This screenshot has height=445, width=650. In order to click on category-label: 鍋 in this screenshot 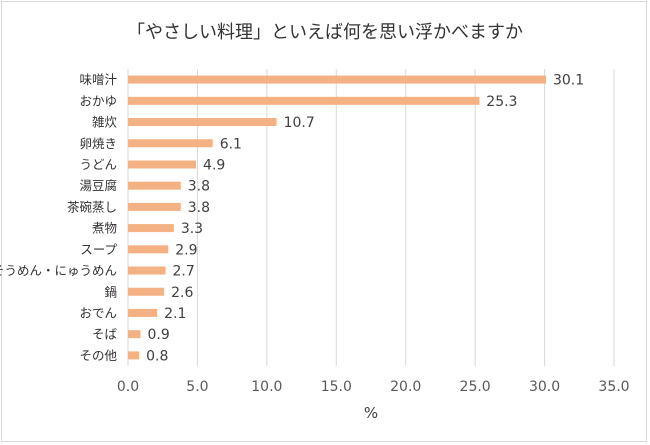, I will do `click(110, 291)`.